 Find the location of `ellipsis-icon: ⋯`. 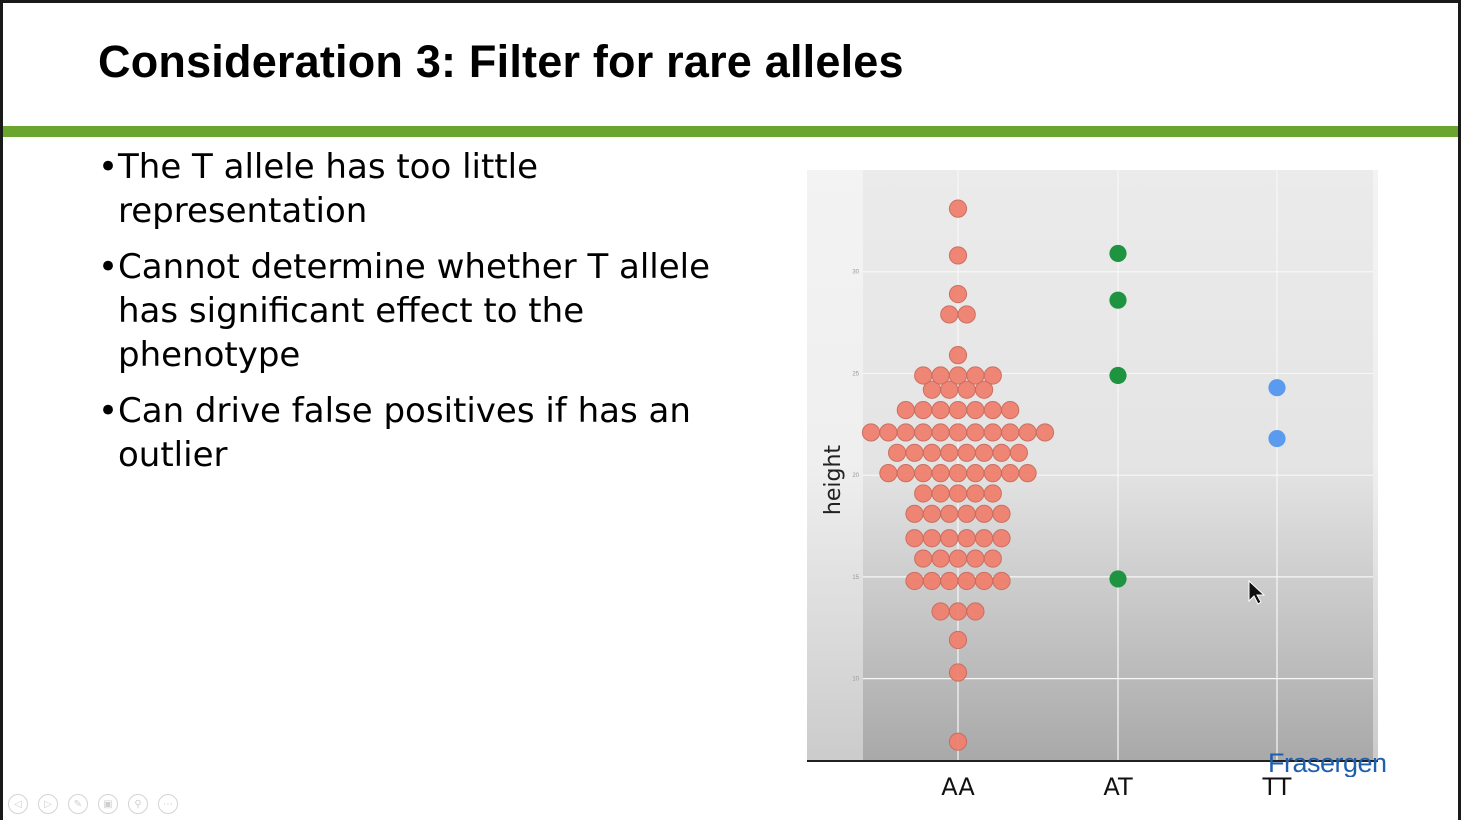

ellipsis-icon: ⋯ is located at coordinates (168, 804).